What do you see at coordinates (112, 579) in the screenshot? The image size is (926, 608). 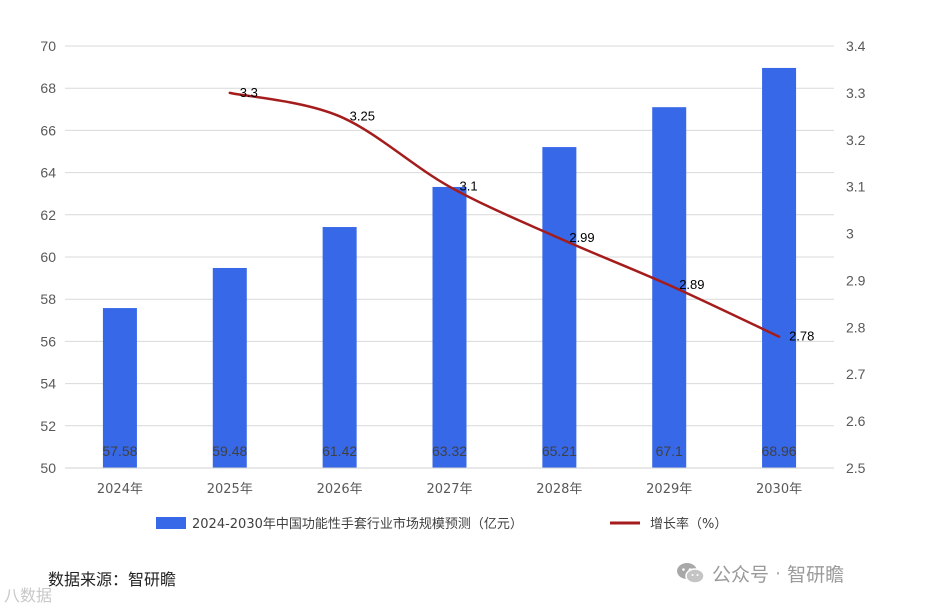 I see `source-note: 数据来源：智研瞻` at bounding box center [112, 579].